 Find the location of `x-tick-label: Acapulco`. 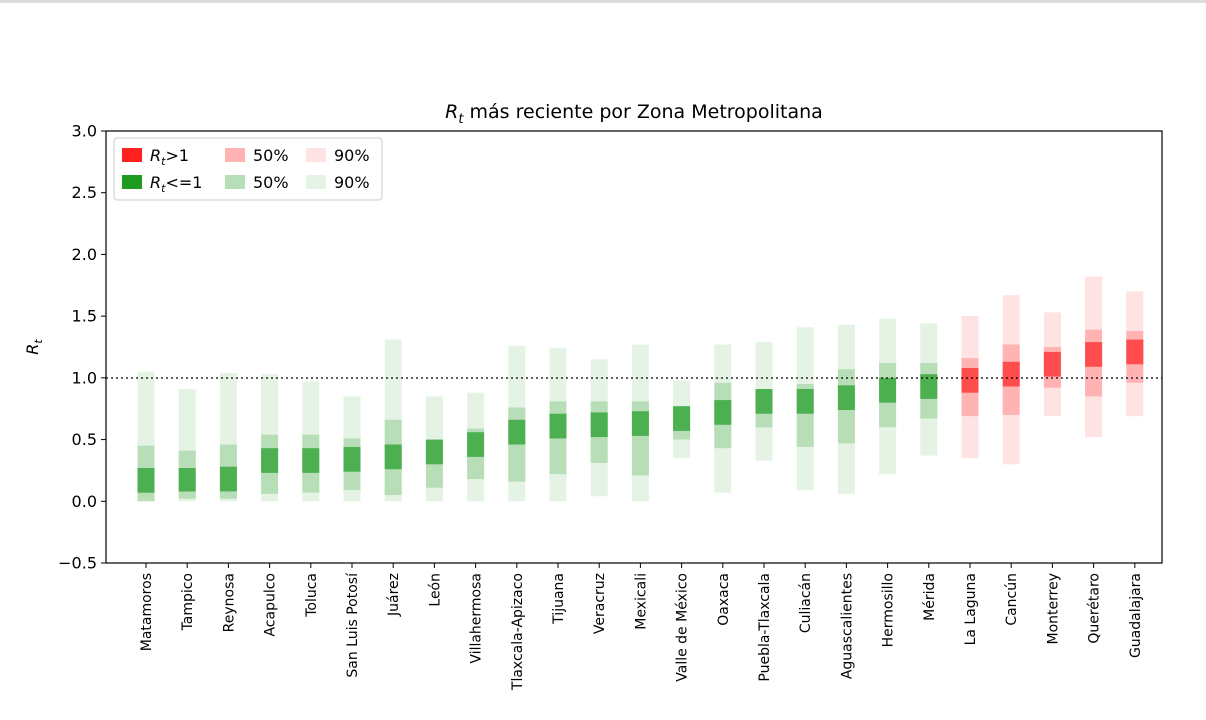

x-tick-label: Acapulco is located at coordinates (271, 605).